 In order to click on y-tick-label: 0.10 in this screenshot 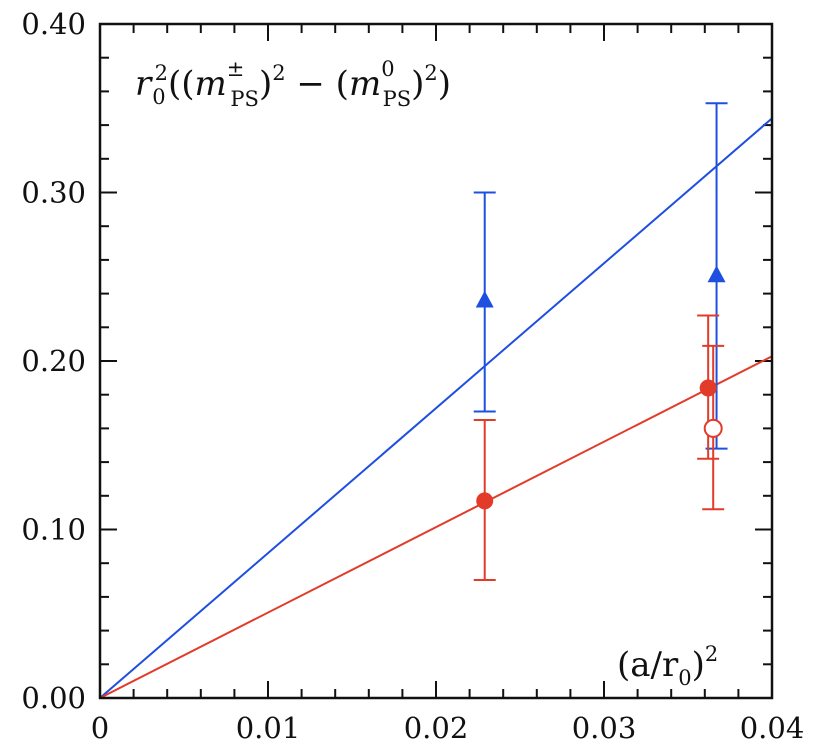, I will do `click(53, 530)`.